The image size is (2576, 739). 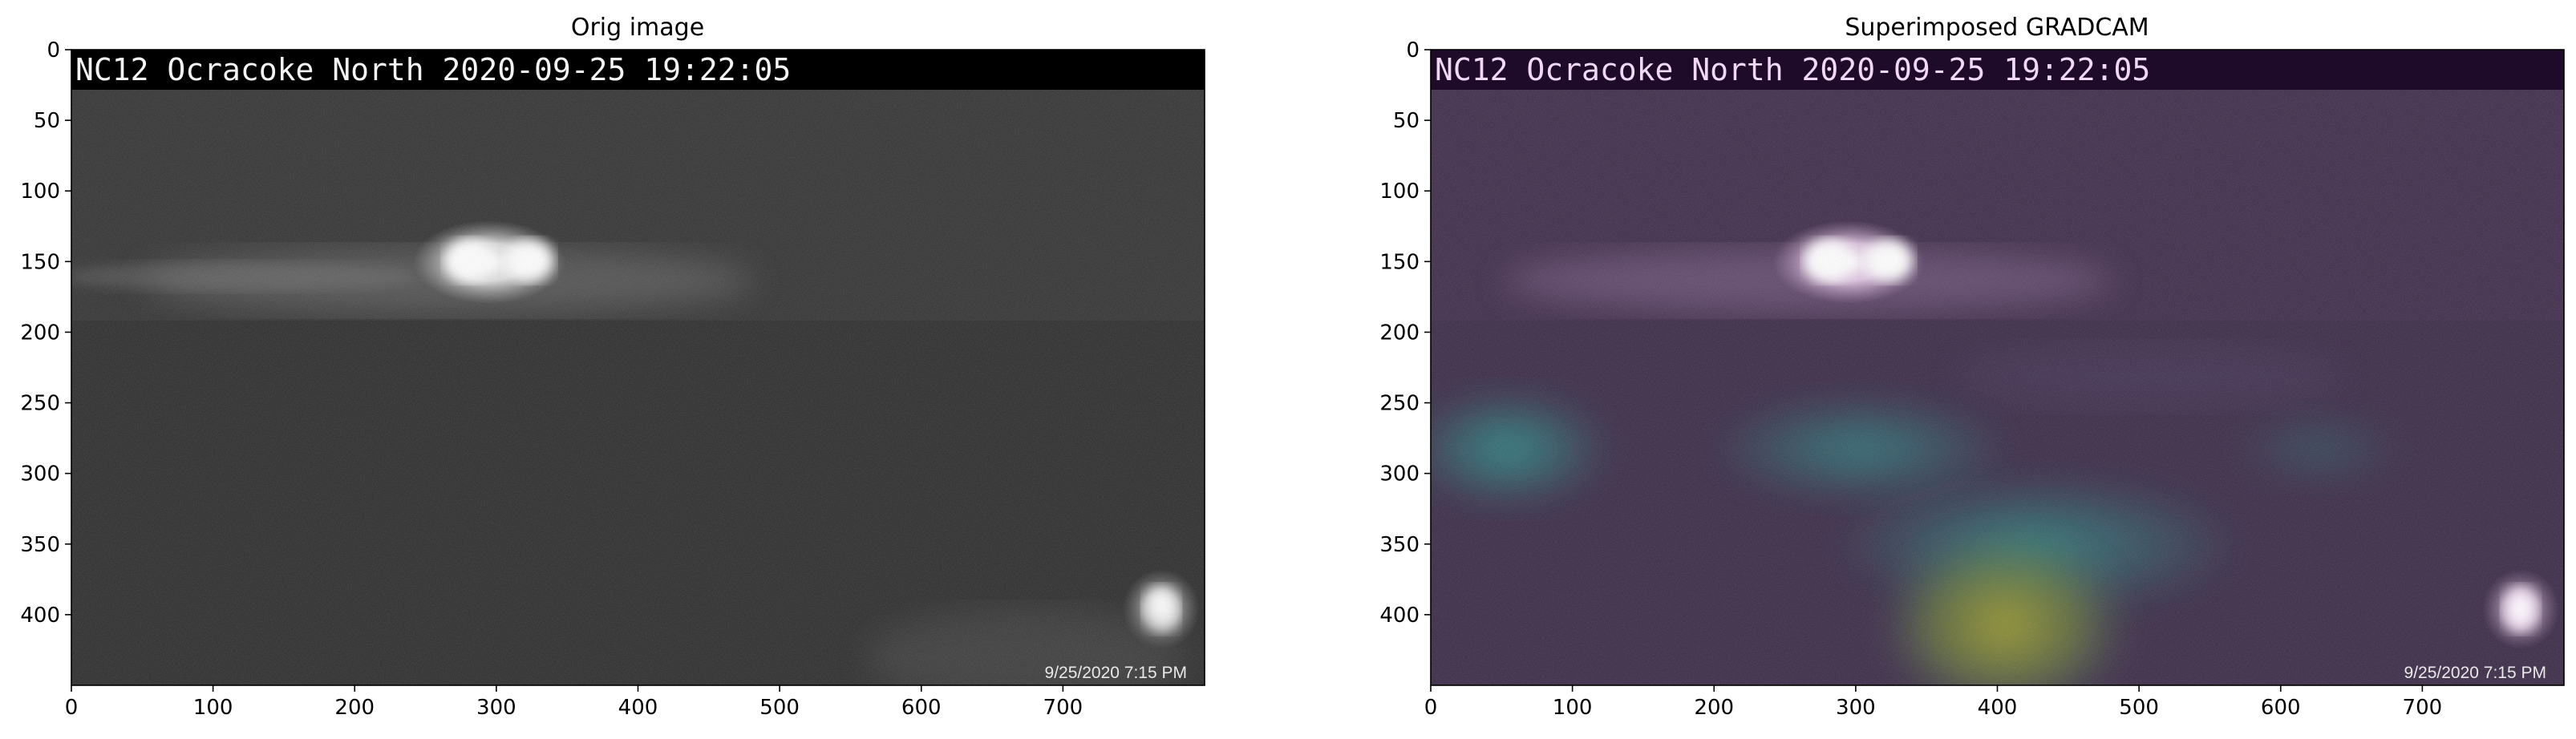 I want to click on panel-title-gradcam: Superimposed GRADCAM, so click(x=1997, y=28).